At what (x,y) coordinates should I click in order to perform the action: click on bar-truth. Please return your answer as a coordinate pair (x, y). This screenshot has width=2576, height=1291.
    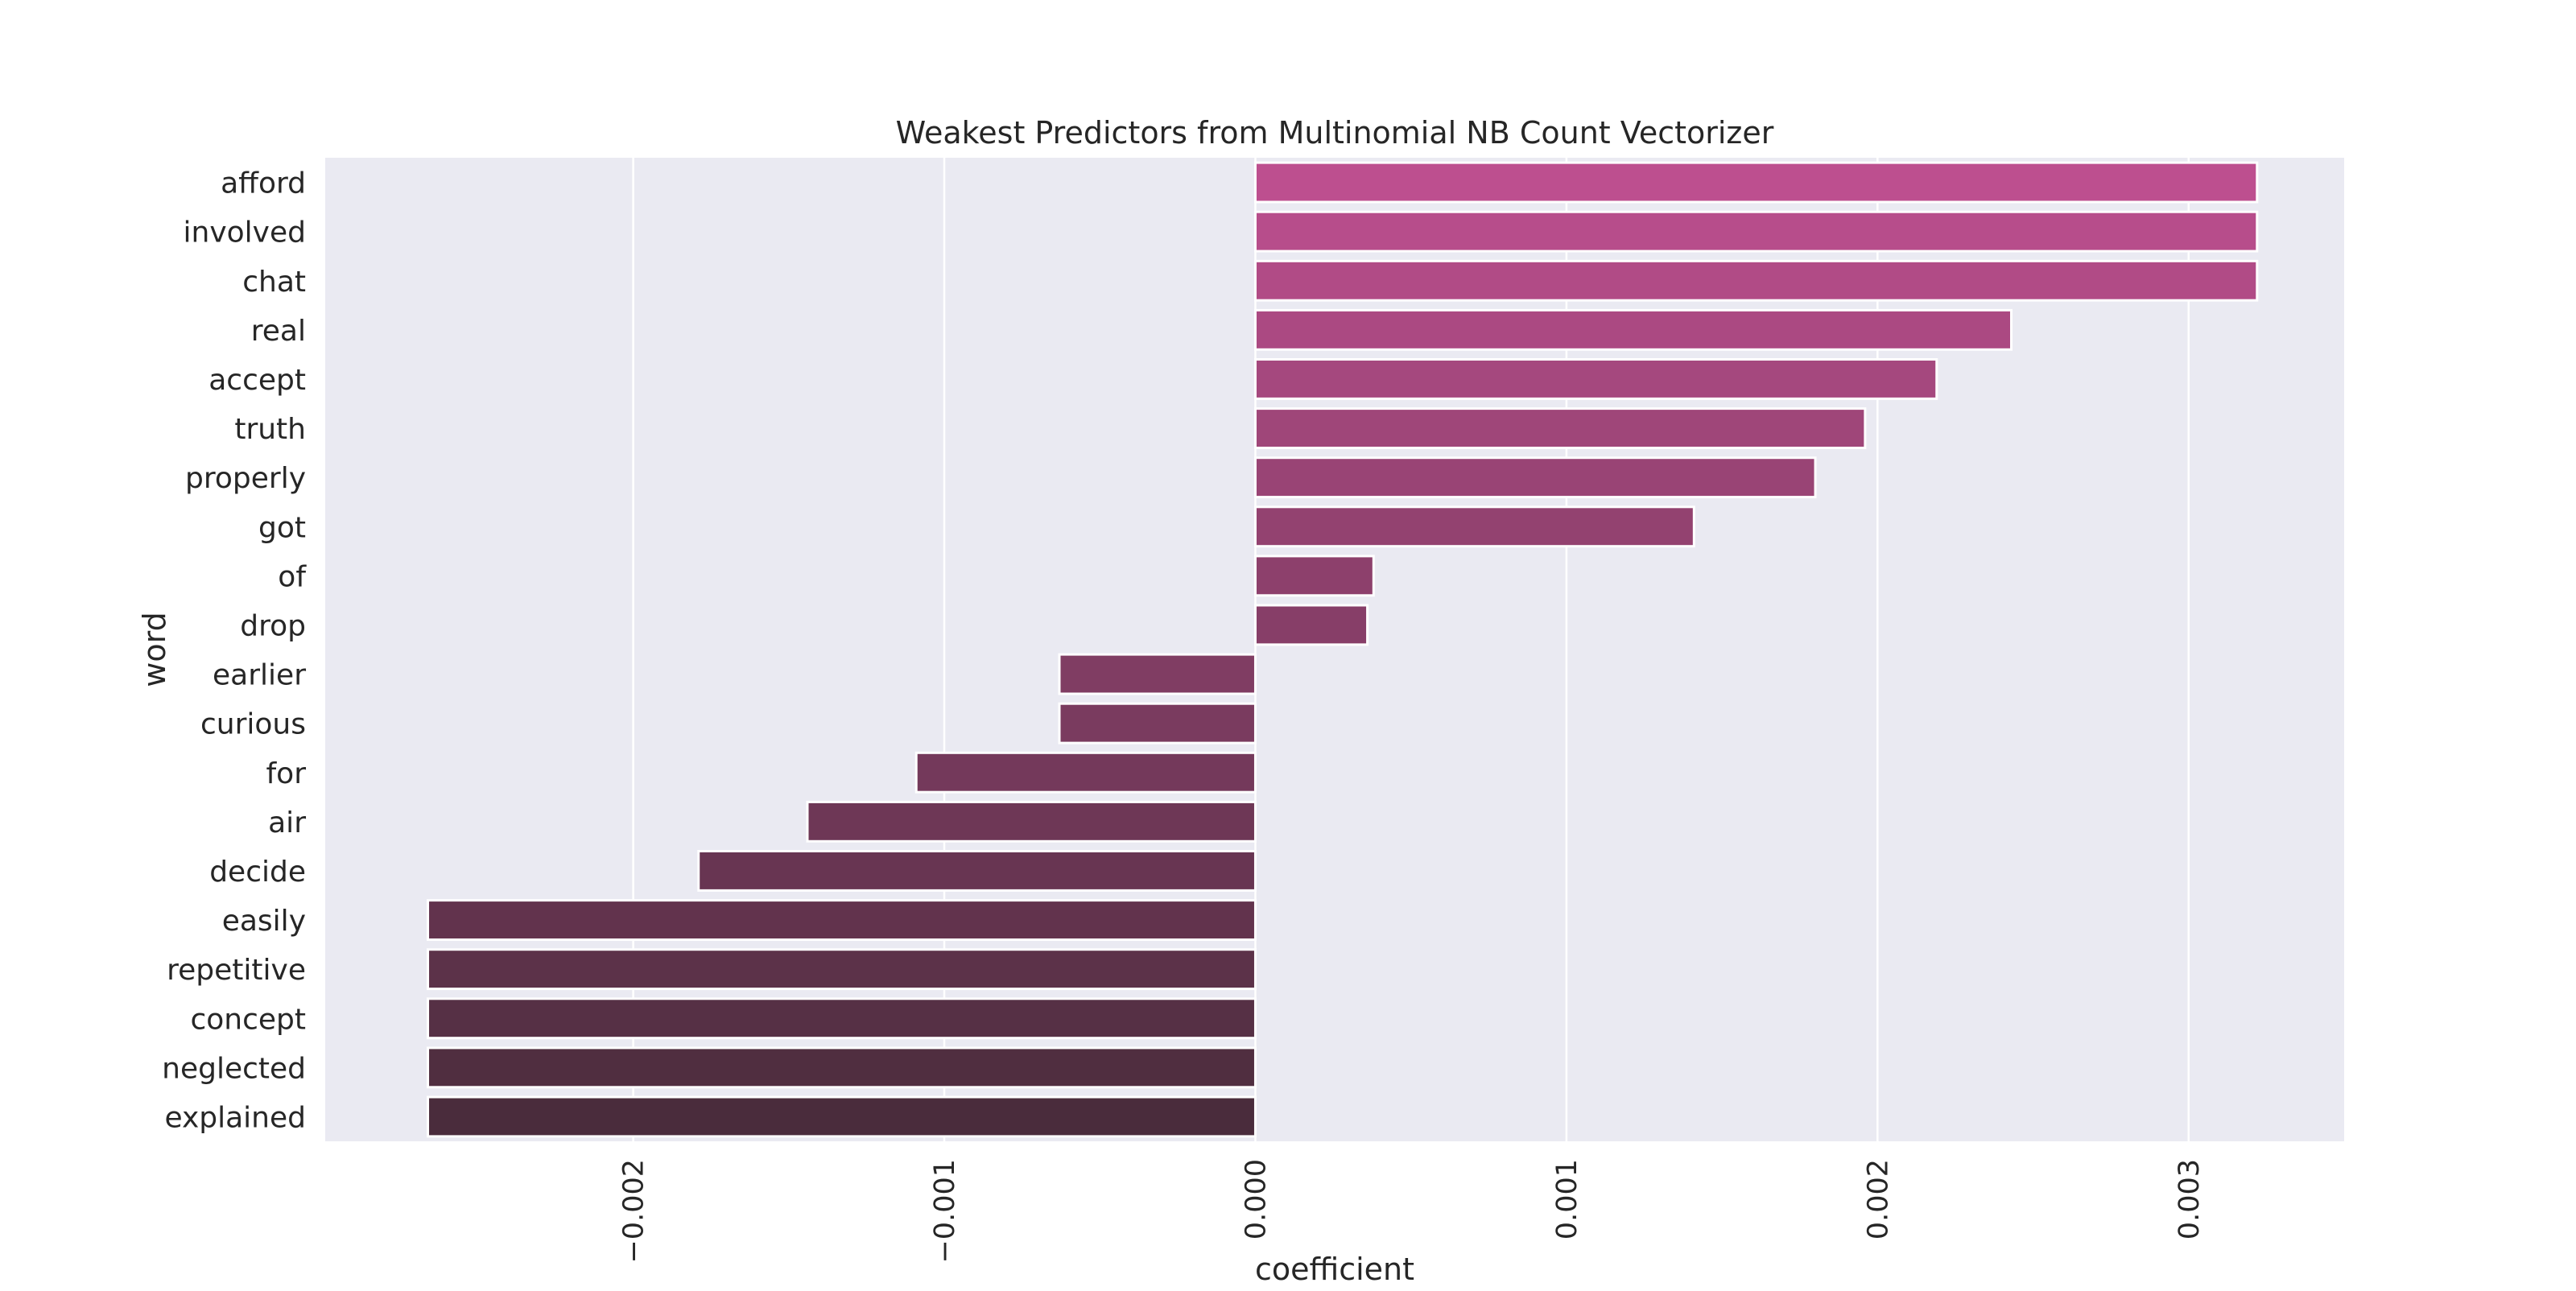
    Looking at the image, I should click on (1560, 428).